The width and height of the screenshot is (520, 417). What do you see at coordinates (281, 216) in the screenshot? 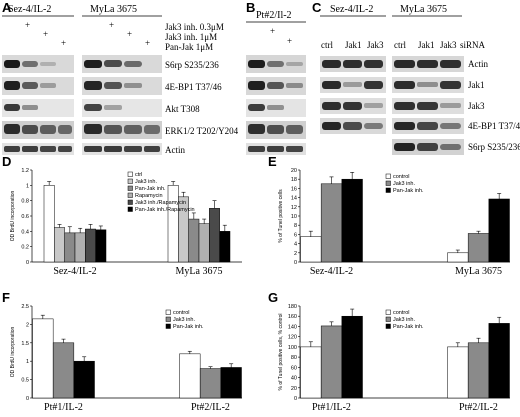
I see `y-axis-label: % of Tunel positive cells` at bounding box center [281, 216].